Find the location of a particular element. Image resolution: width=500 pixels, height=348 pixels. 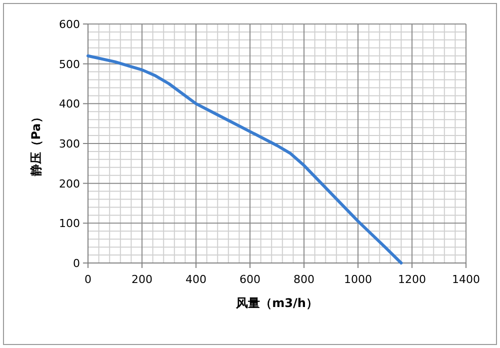

y-tick-label: 200 is located at coordinates (69, 183).